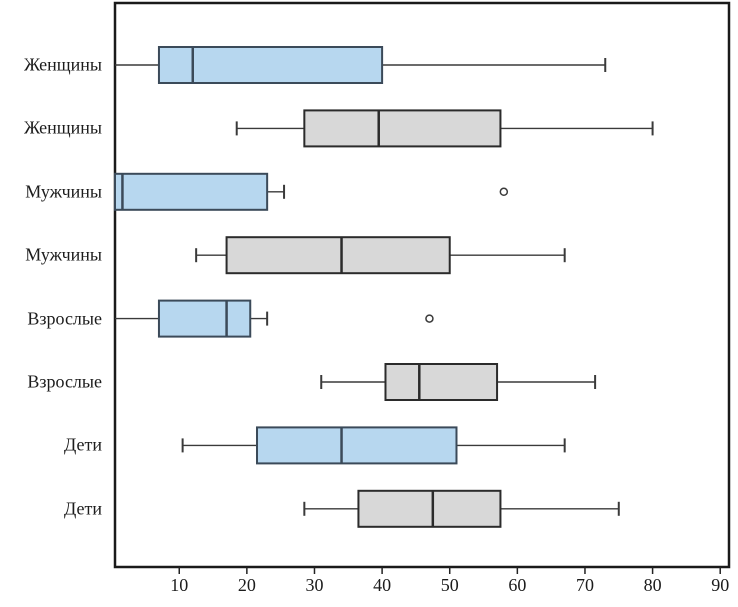  Describe the element at coordinates (382, 585) in the screenshot. I see `x-tick-label: 40` at that location.